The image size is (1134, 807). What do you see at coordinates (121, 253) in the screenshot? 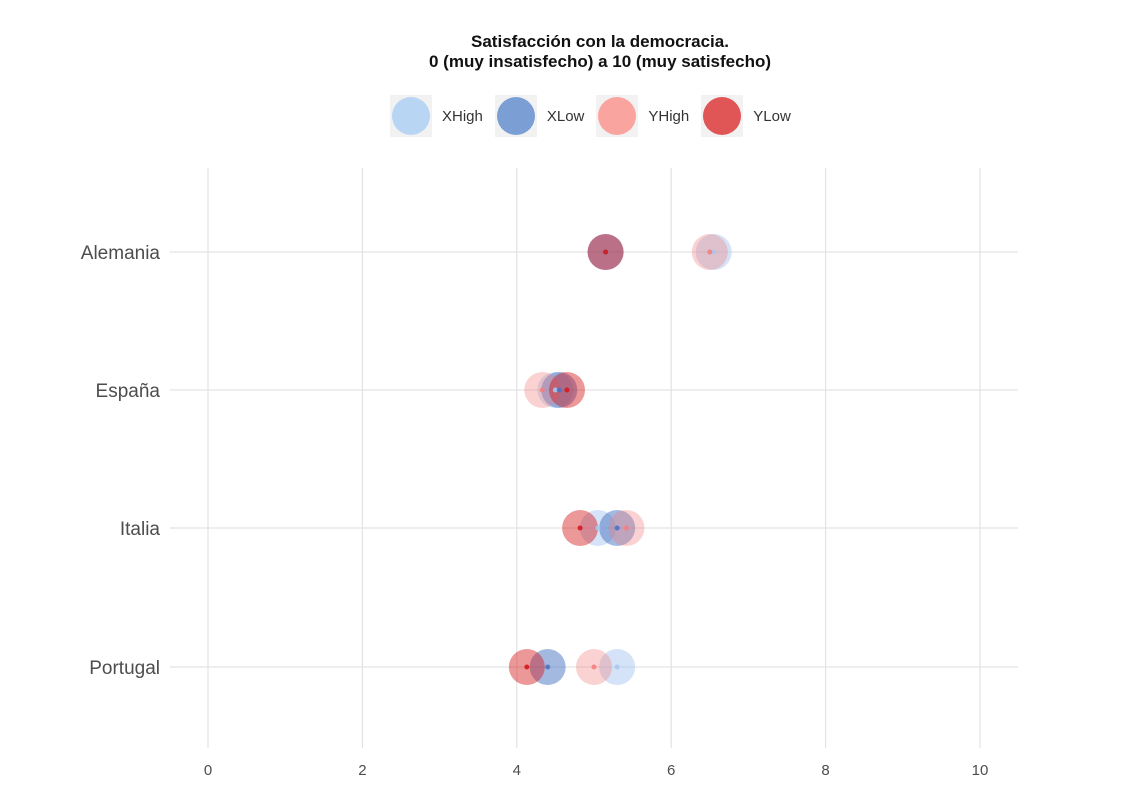
I see `y-tick-label: Alemania` at bounding box center [121, 253].